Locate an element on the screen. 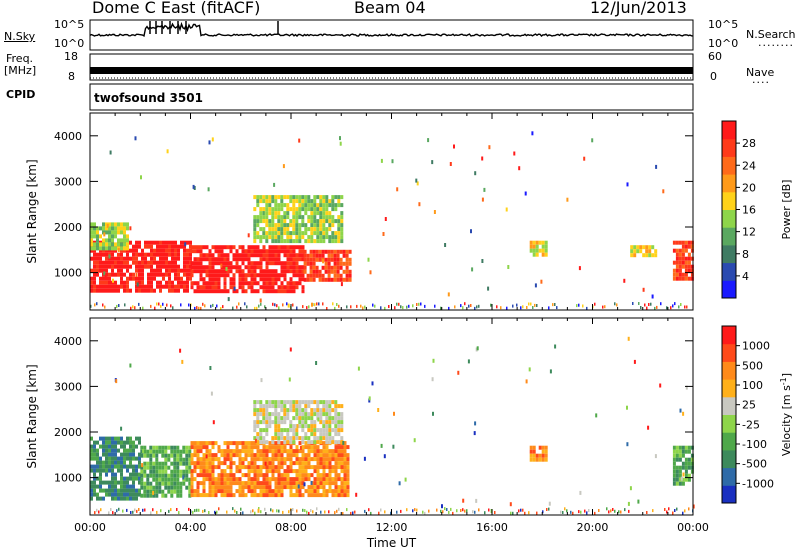  colorbar-tick-label: 1000 is located at coordinates (756, 346).